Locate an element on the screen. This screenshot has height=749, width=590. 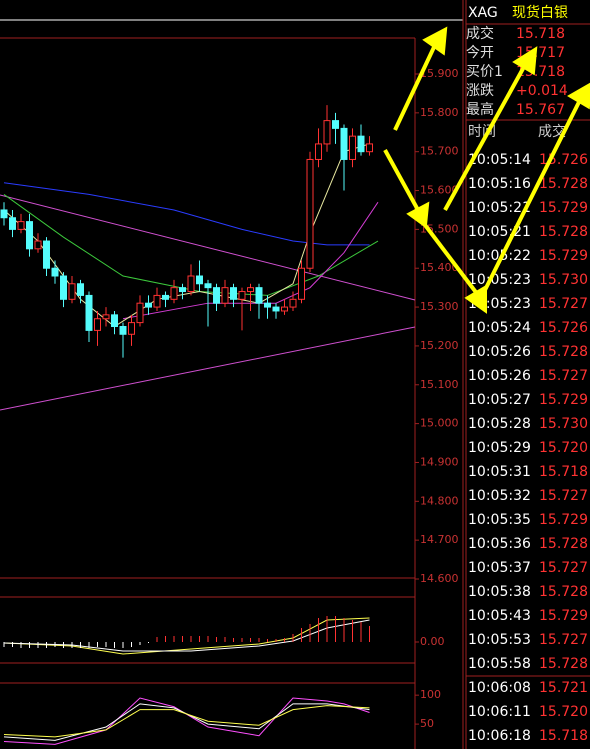
tick-time: 10:05:37 is located at coordinates (499, 568).